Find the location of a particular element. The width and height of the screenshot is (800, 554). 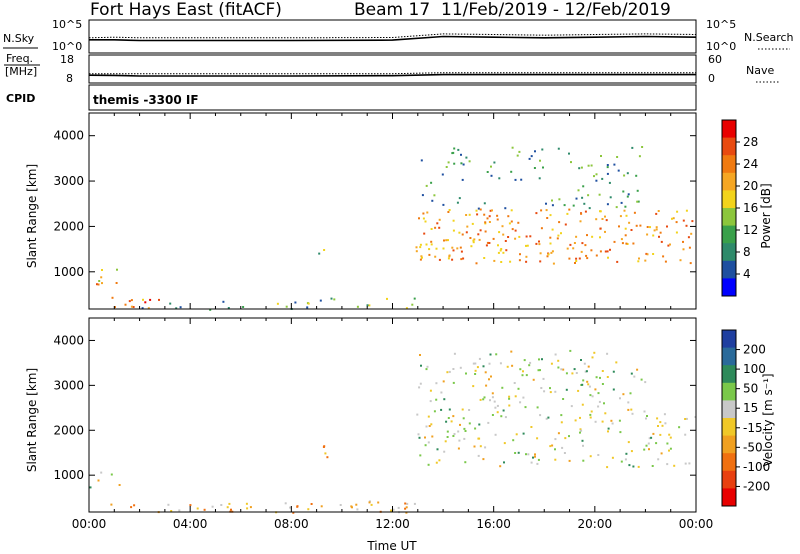

colorbar-tick-label: 4 is located at coordinates (747, 274).